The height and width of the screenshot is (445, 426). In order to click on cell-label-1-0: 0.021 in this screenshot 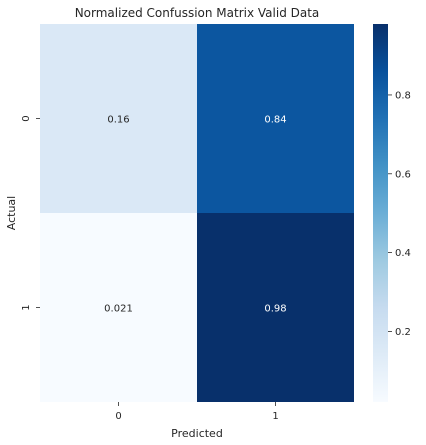, I will do `click(118, 309)`.